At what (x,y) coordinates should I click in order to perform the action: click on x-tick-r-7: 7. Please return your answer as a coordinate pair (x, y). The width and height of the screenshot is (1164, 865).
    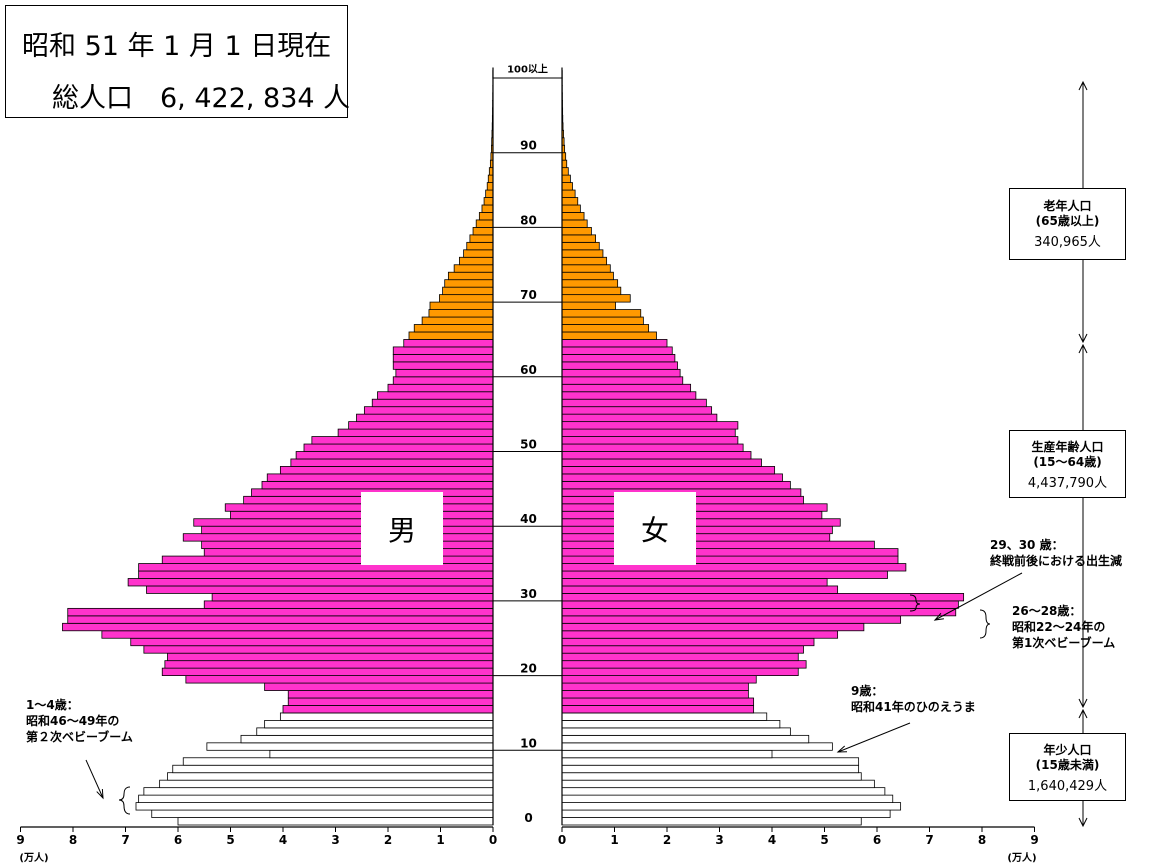
    Looking at the image, I should click on (929, 840).